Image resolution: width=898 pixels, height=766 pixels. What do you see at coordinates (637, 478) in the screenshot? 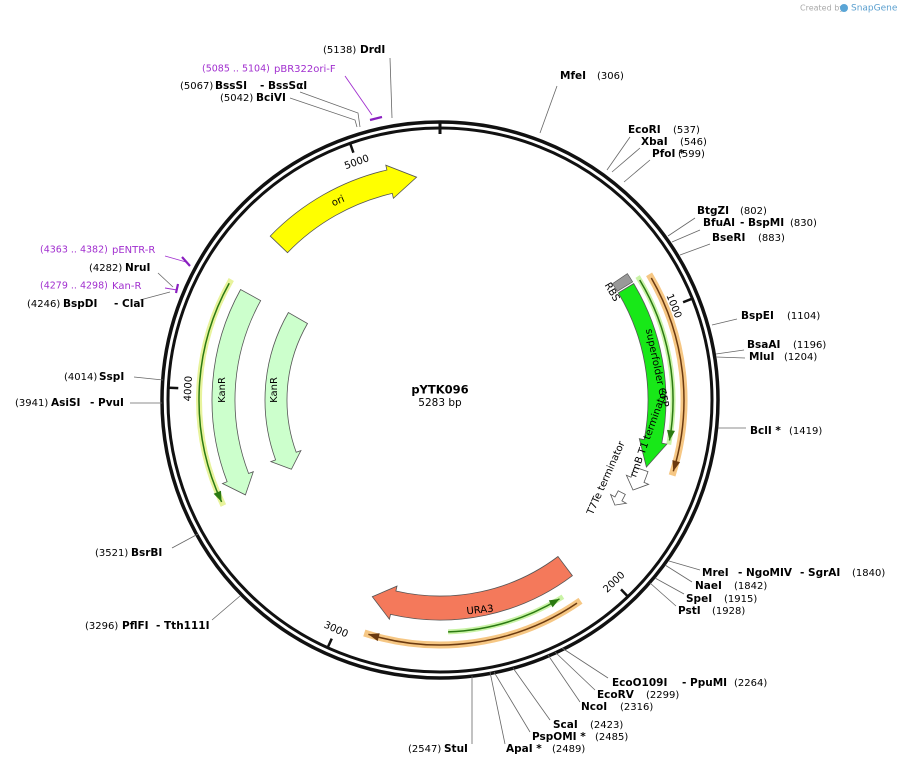
I see `terminator` at bounding box center [637, 478].